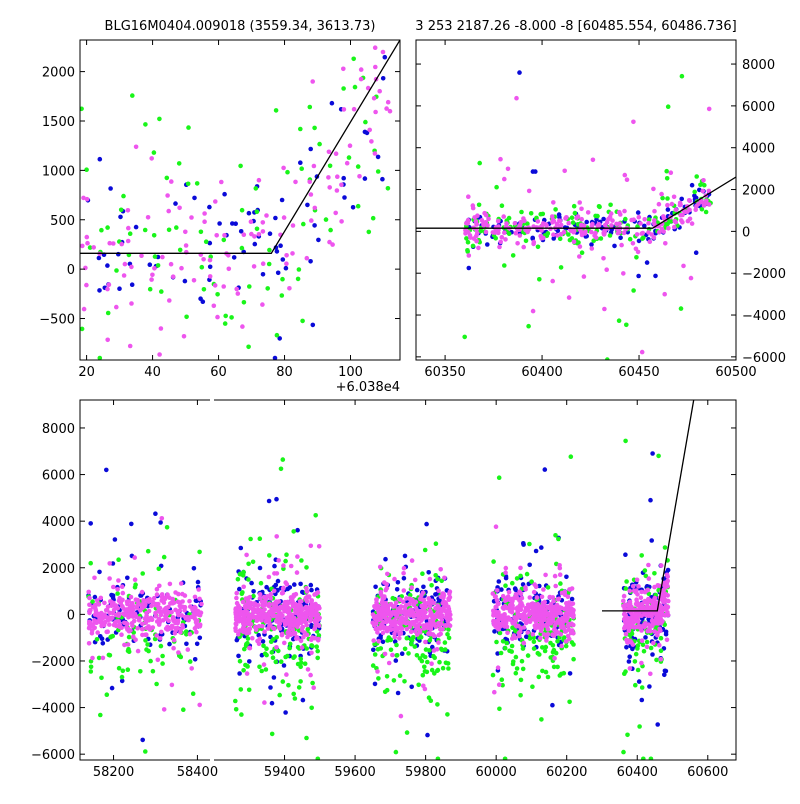  What do you see at coordinates (58, 171) in the screenshot?
I see `y-tick-label: 1000` at bounding box center [58, 171].